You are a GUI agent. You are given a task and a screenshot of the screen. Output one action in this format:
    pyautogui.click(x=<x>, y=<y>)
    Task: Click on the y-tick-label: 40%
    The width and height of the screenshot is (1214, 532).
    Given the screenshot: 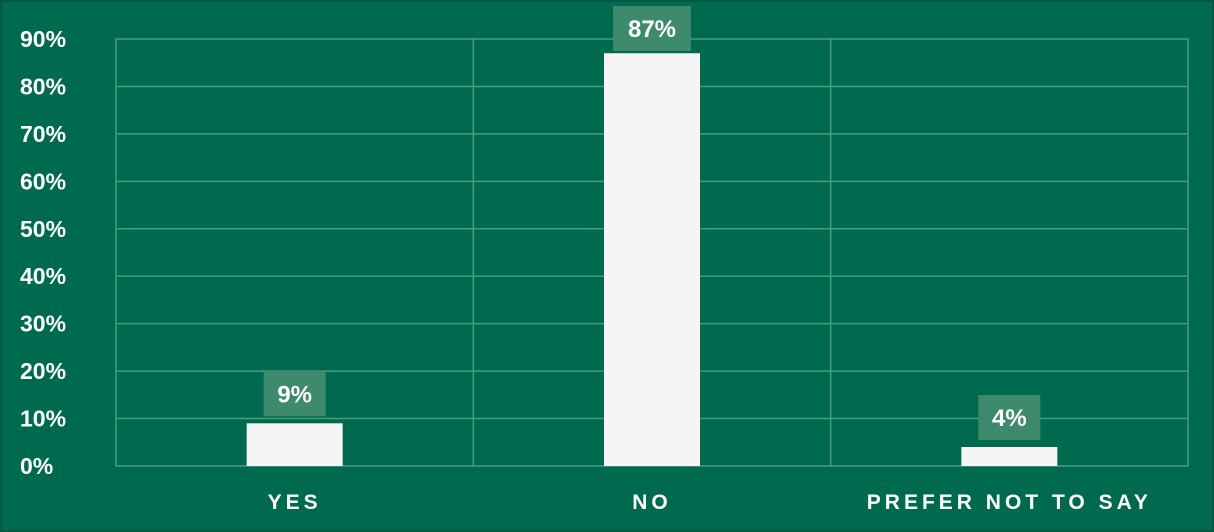 What is the action you would take?
    pyautogui.click(x=43, y=276)
    